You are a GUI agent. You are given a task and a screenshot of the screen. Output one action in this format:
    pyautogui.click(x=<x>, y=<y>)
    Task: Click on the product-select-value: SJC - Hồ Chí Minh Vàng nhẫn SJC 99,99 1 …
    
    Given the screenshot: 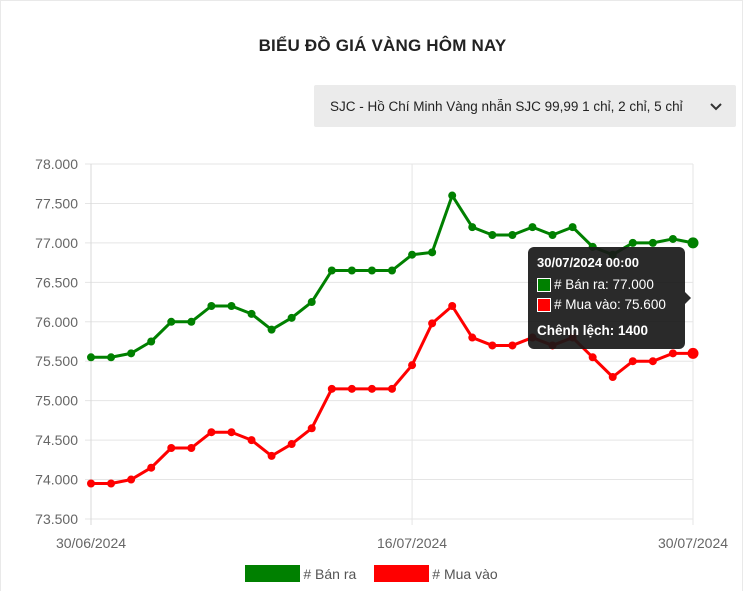 What is the action you would take?
    pyautogui.click(x=506, y=106)
    